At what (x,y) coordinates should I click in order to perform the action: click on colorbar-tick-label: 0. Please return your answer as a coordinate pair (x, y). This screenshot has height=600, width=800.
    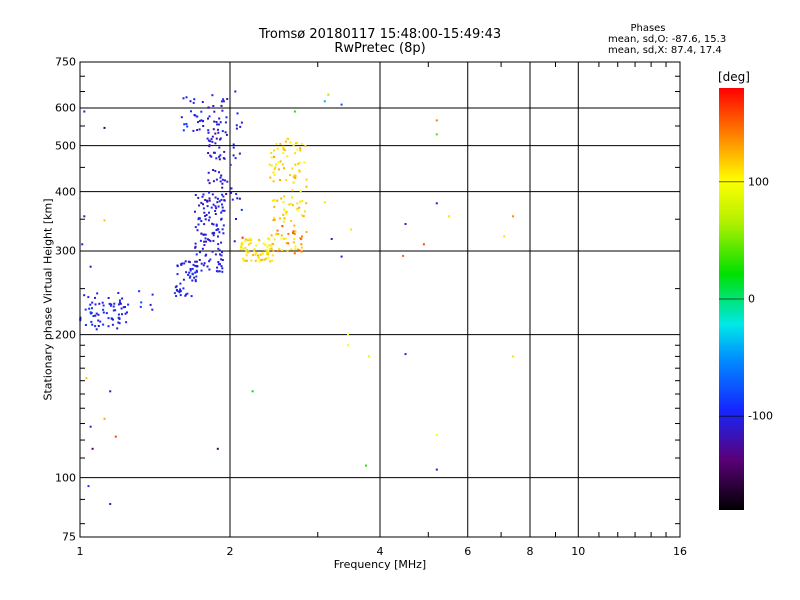
    Looking at the image, I should click on (751, 299).